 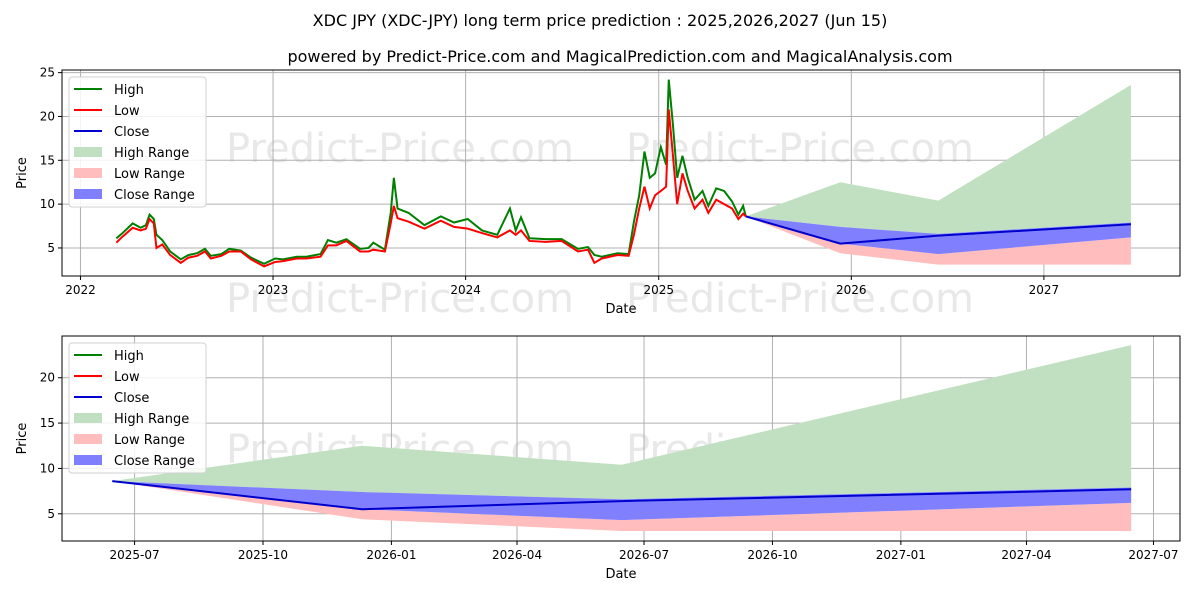 I want to click on x-tick-label: 2027, so click(x=1044, y=290).